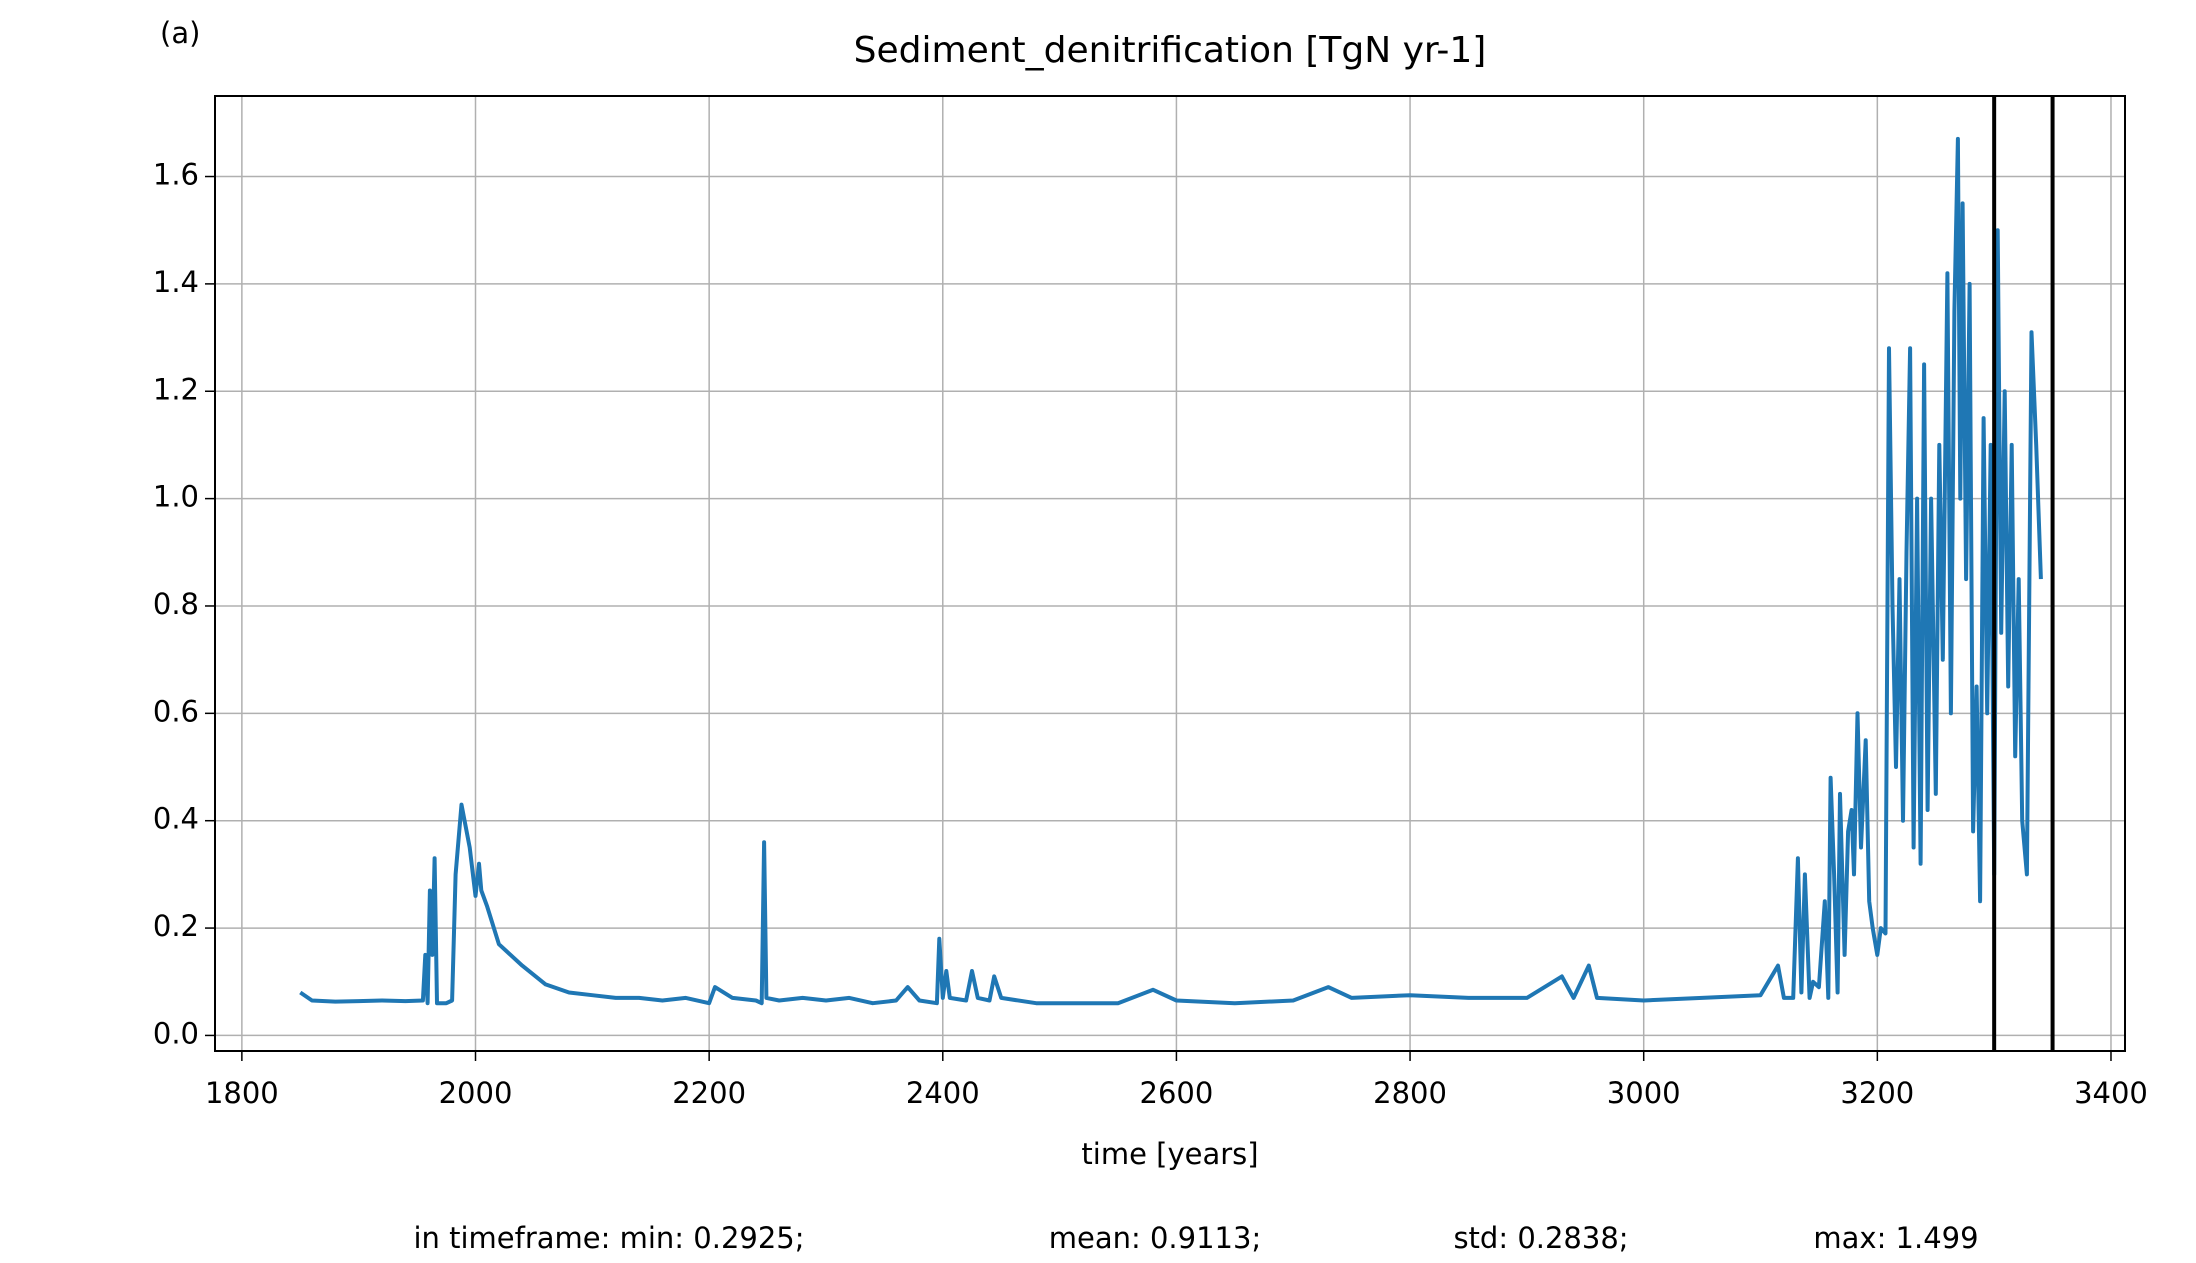 This screenshot has width=2196, height=1263. Describe the element at coordinates (476, 1093) in the screenshot. I see `x-tick-label: 2000` at that location.